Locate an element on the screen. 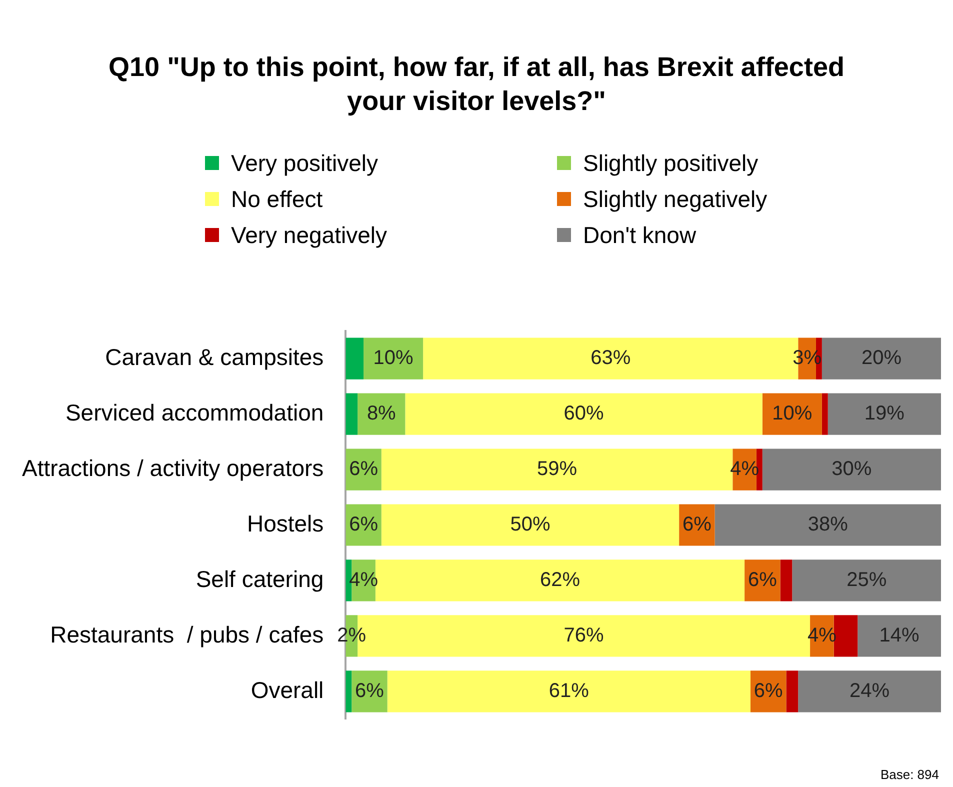  data-label: 76% is located at coordinates (584, 635).